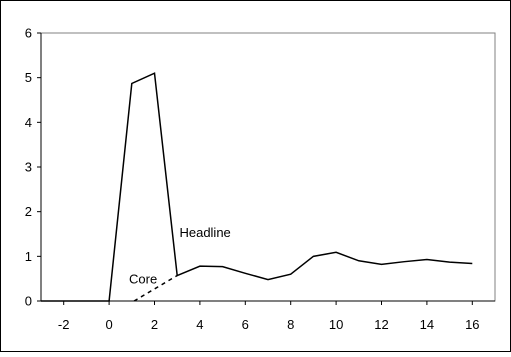  What do you see at coordinates (290, 324) in the screenshot?
I see `x-tick-label: 8` at bounding box center [290, 324].